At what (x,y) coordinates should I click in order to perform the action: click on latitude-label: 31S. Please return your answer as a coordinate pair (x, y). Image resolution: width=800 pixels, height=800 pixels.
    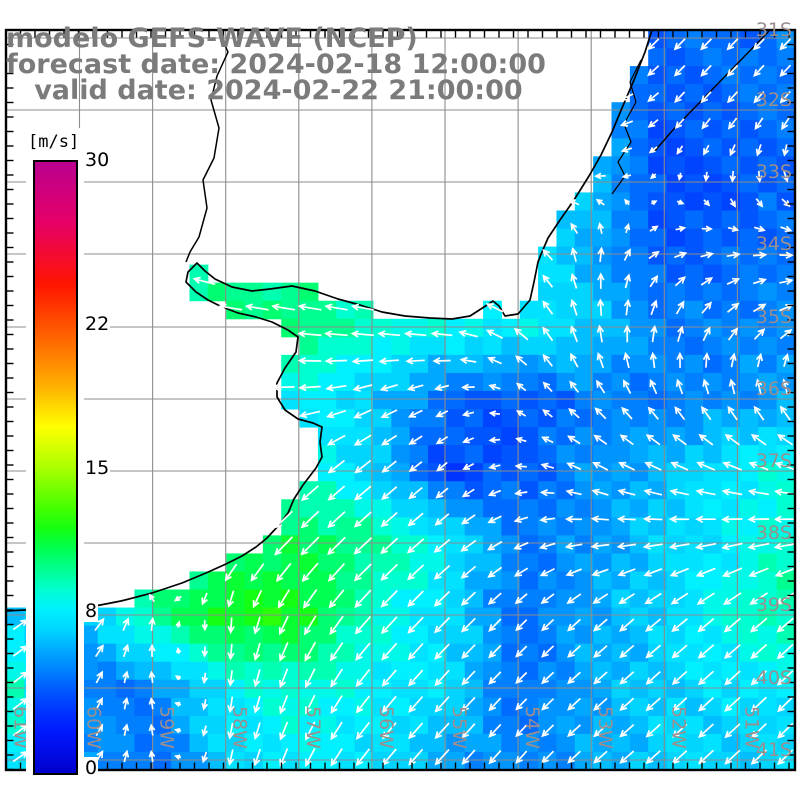
    Looking at the image, I should click on (774, 30).